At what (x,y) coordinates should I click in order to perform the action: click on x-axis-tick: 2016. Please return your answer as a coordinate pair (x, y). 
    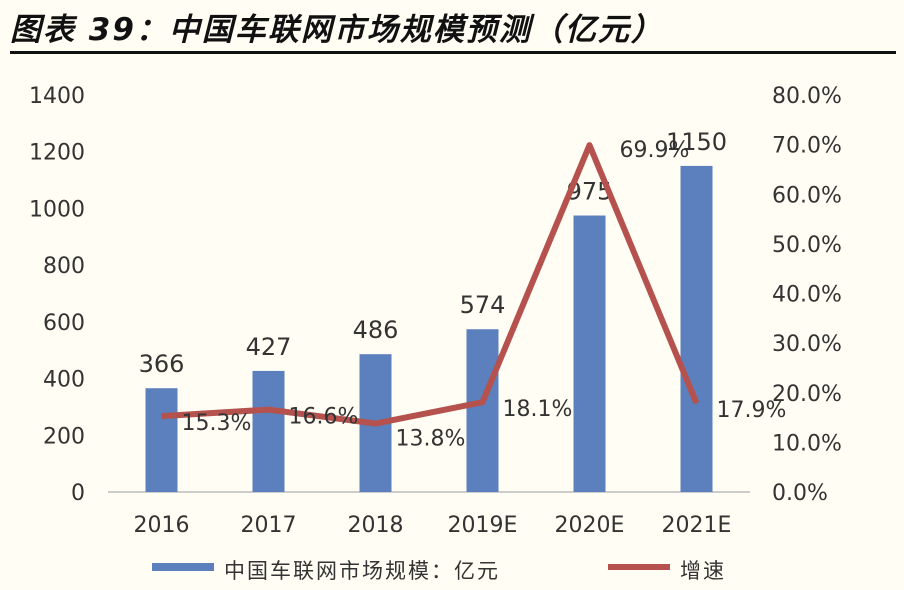
    Looking at the image, I should click on (162, 525).